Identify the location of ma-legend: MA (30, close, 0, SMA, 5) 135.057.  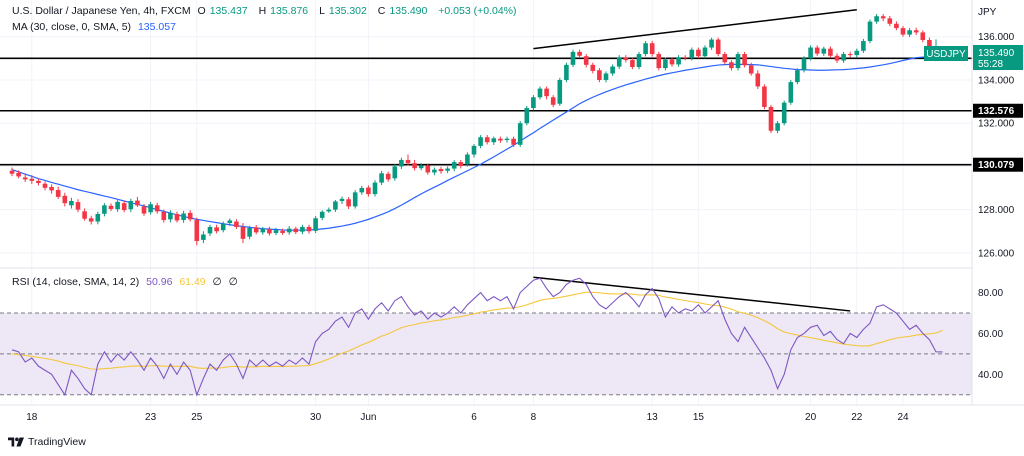
(96, 27).